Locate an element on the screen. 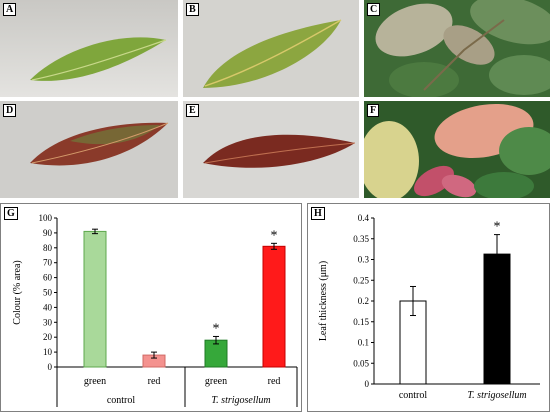  y-tick-label: 0.15 is located at coordinates (361, 322).